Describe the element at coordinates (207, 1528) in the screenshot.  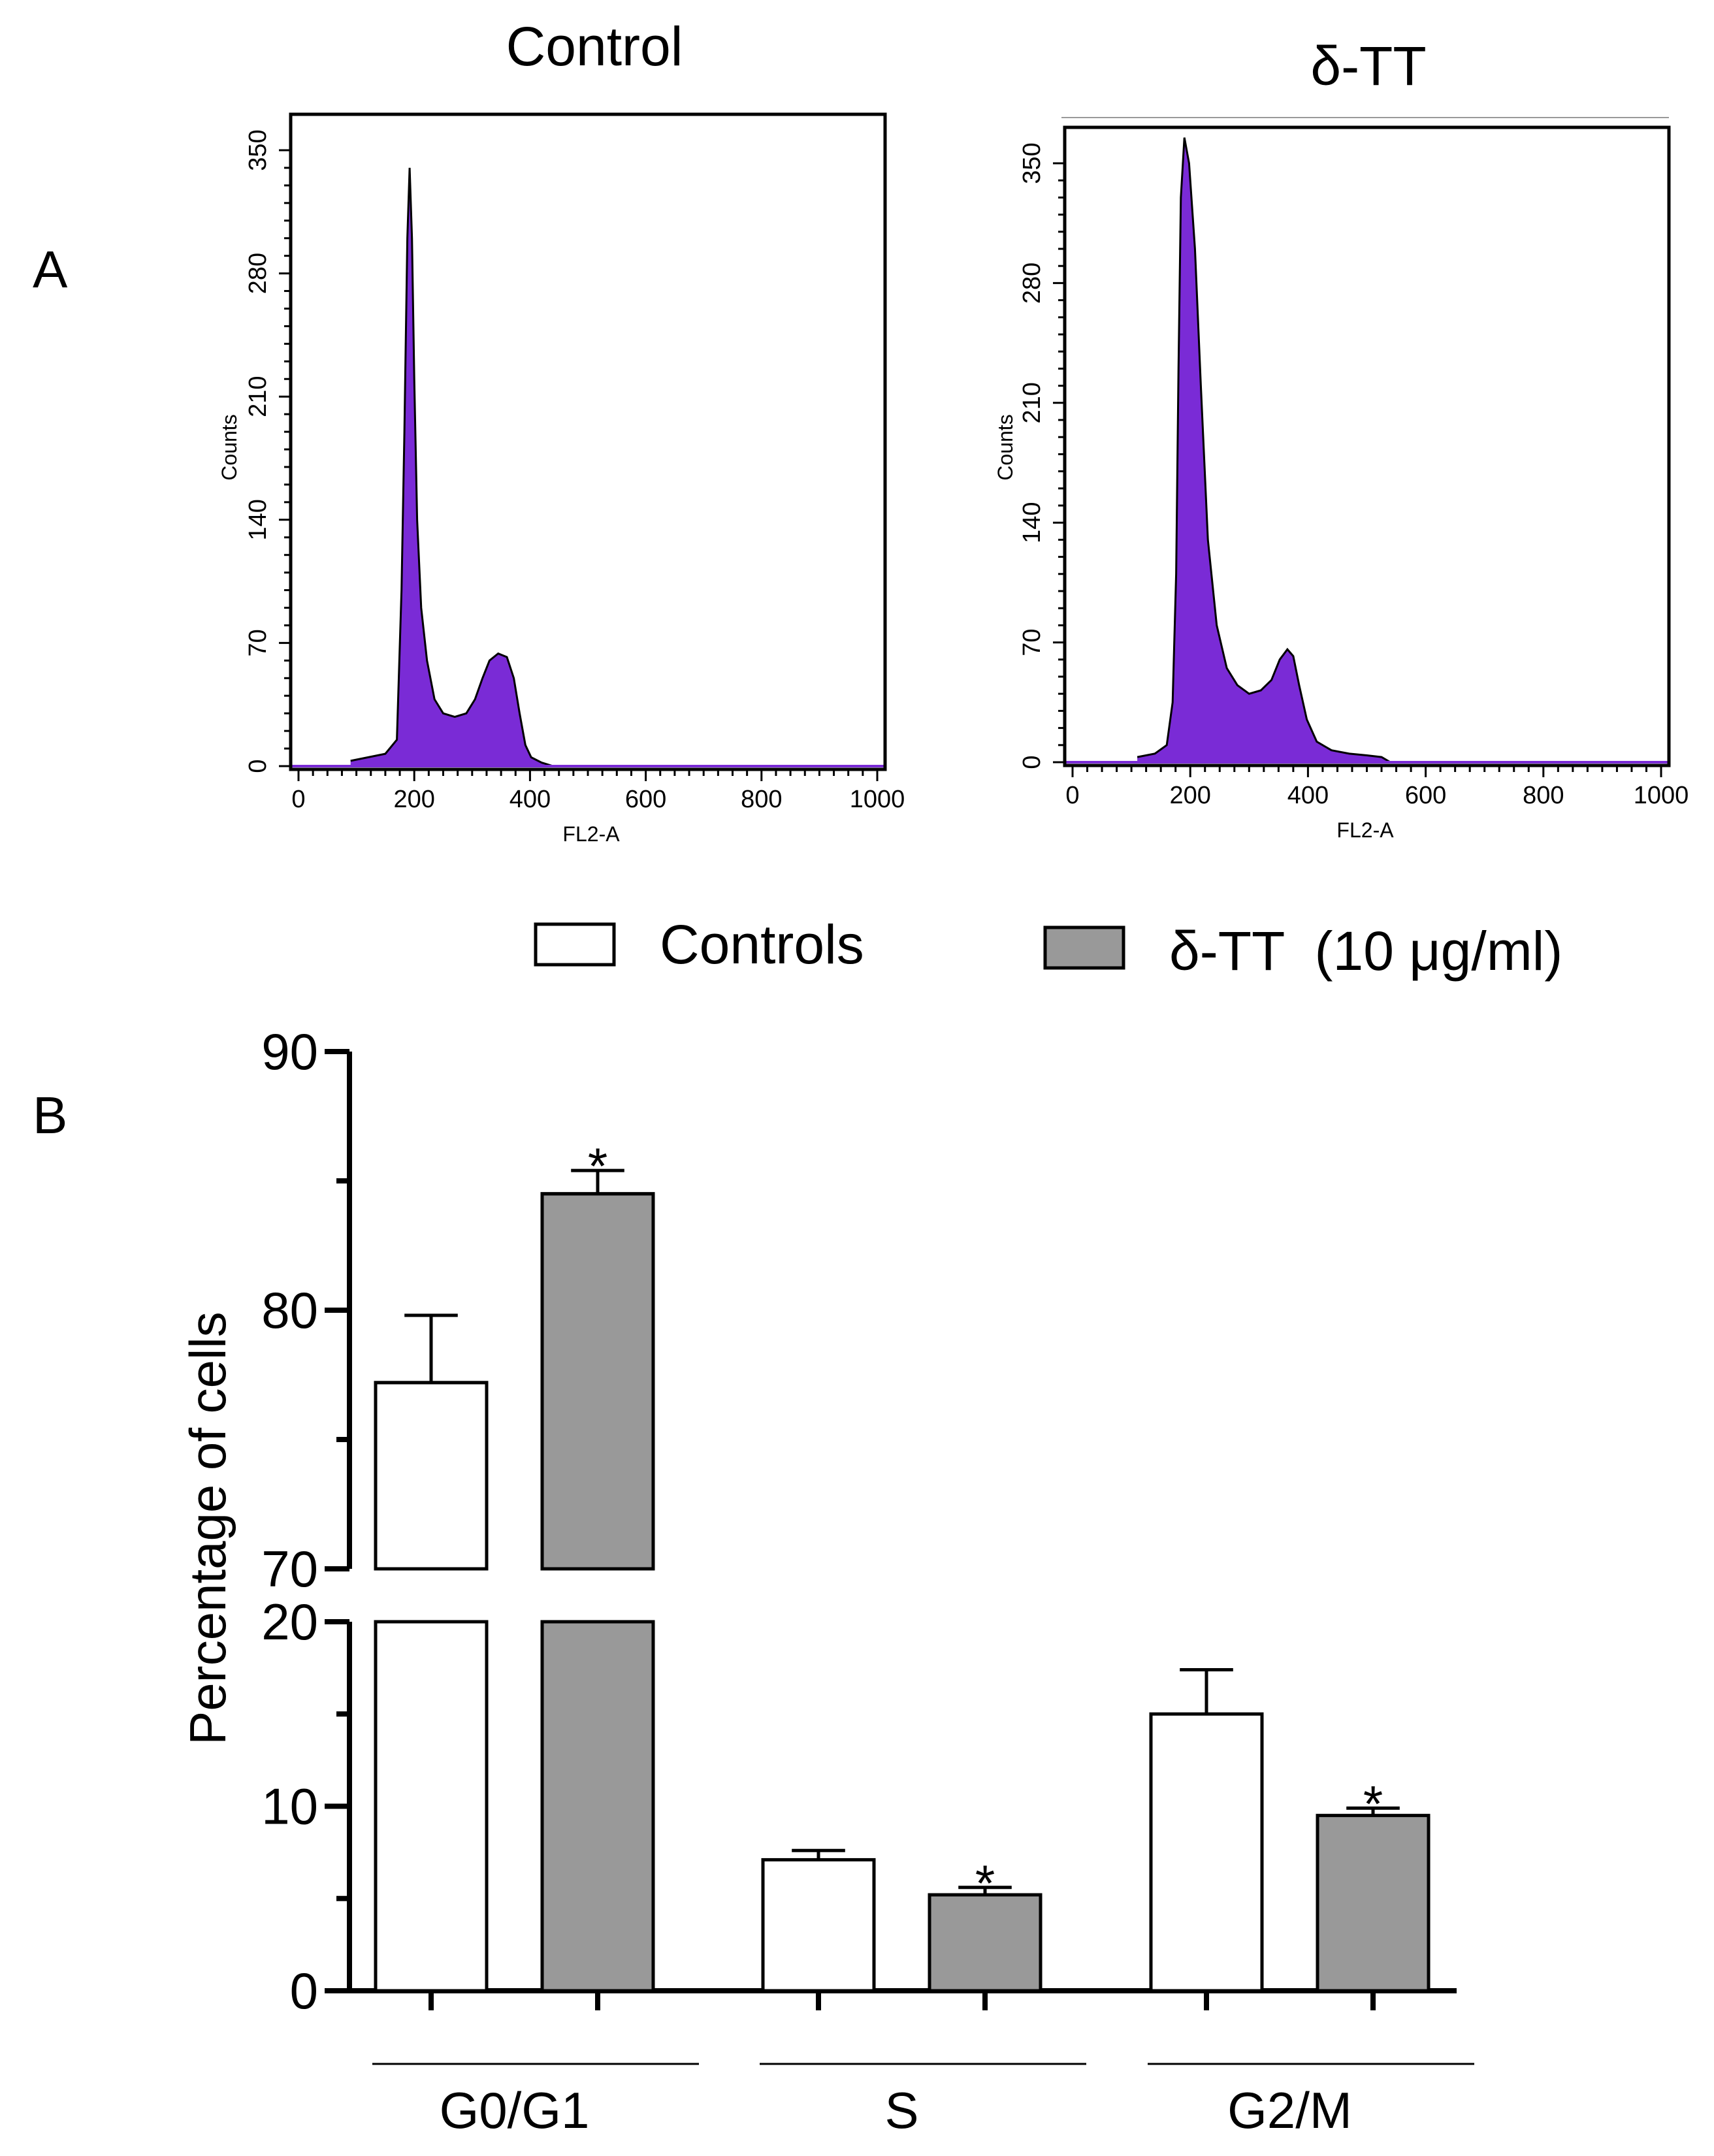
I see `y-axis-label: Percentage of cells` at that location.